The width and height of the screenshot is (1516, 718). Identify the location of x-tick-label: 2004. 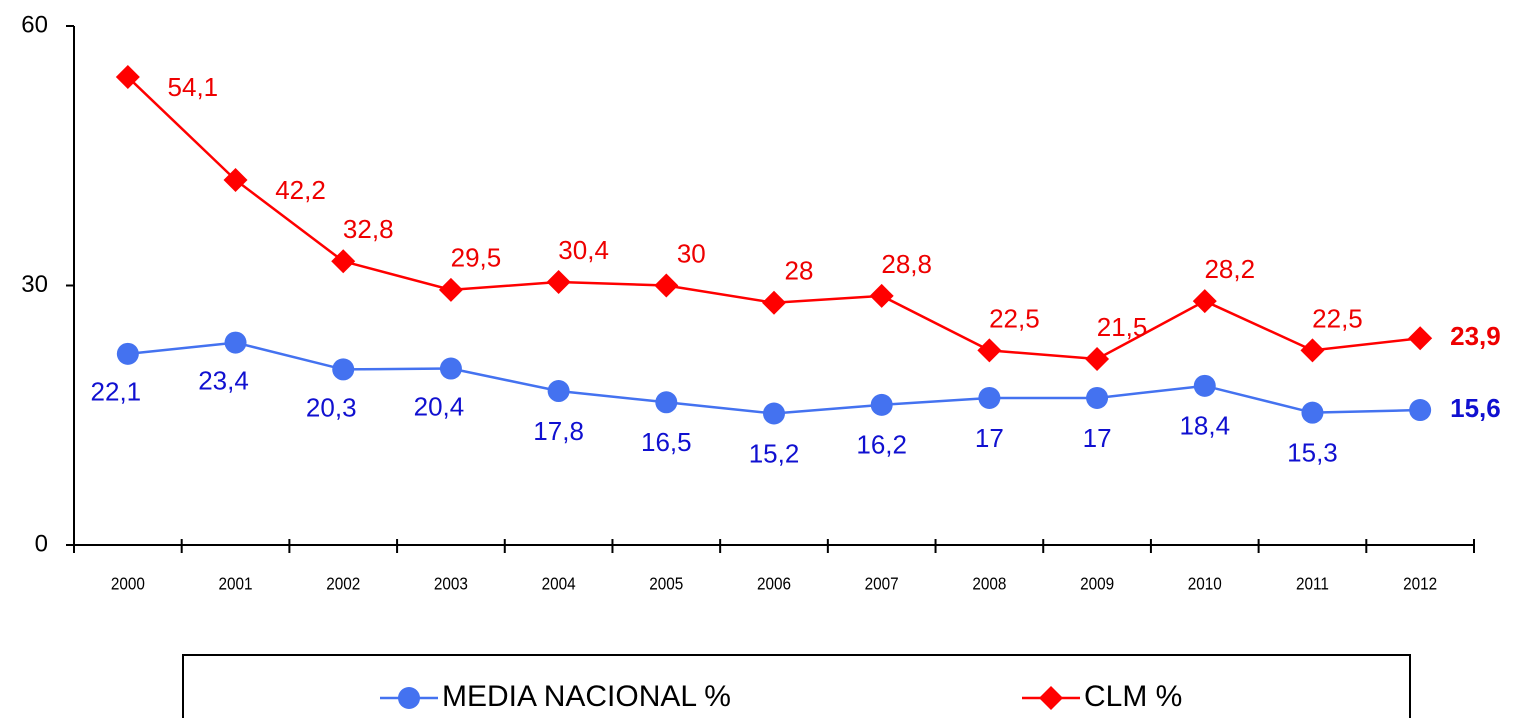
(559, 584).